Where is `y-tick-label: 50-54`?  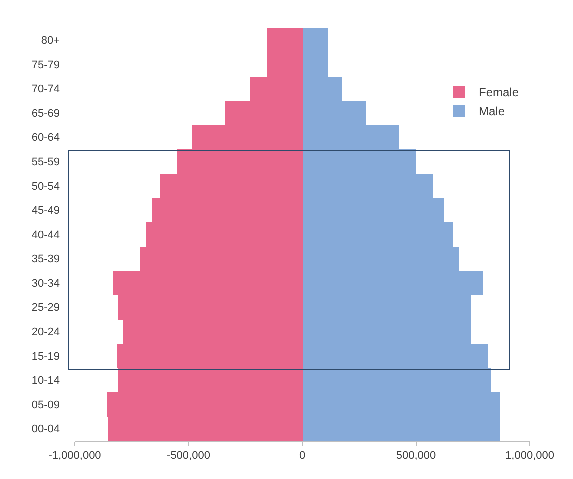 y-tick-label: 50-54 is located at coordinates (46, 186).